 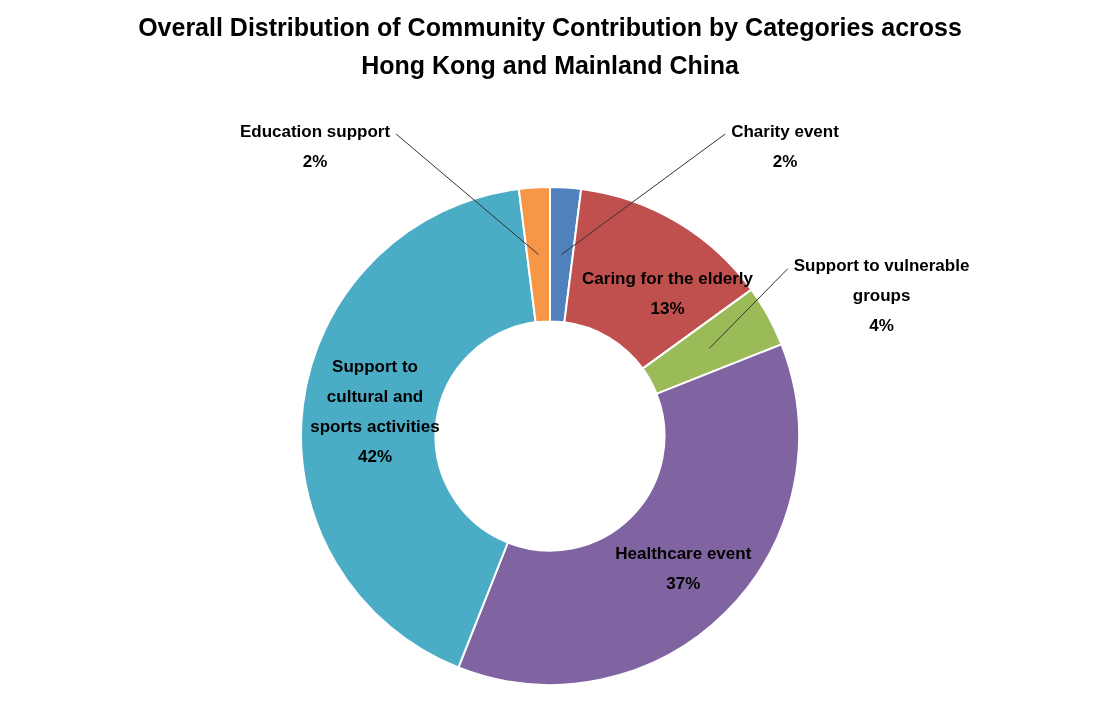 I want to click on slice-label: Education support, so click(x=315, y=131).